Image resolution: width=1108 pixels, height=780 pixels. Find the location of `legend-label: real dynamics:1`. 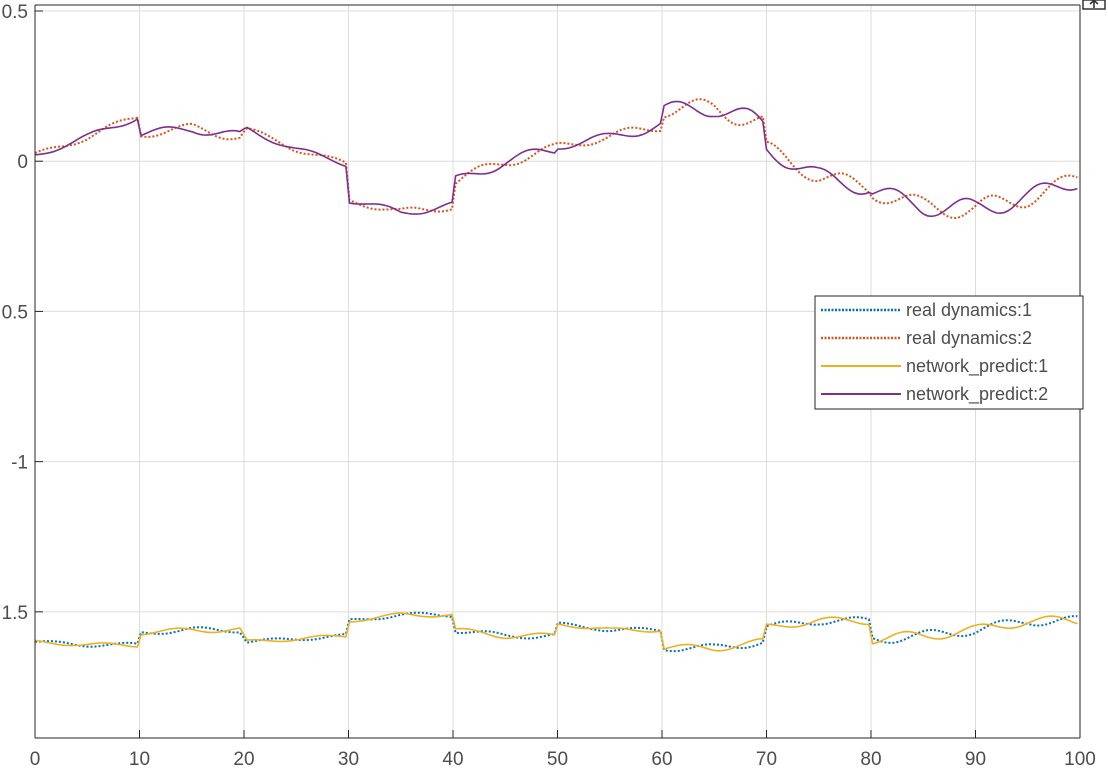

legend-label: real dynamics:1 is located at coordinates (969, 310).